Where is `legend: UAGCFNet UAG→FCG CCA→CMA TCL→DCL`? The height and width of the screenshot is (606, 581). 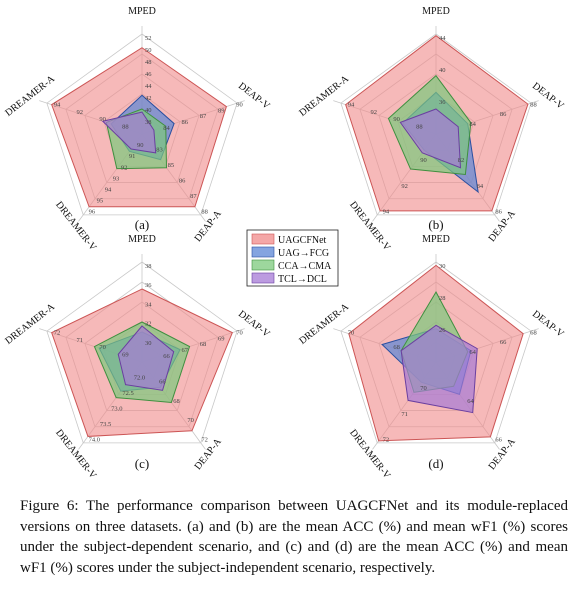 legend: UAGCFNet UAG→FCG CCA→CMA TCL→DCL is located at coordinates (292, 258).